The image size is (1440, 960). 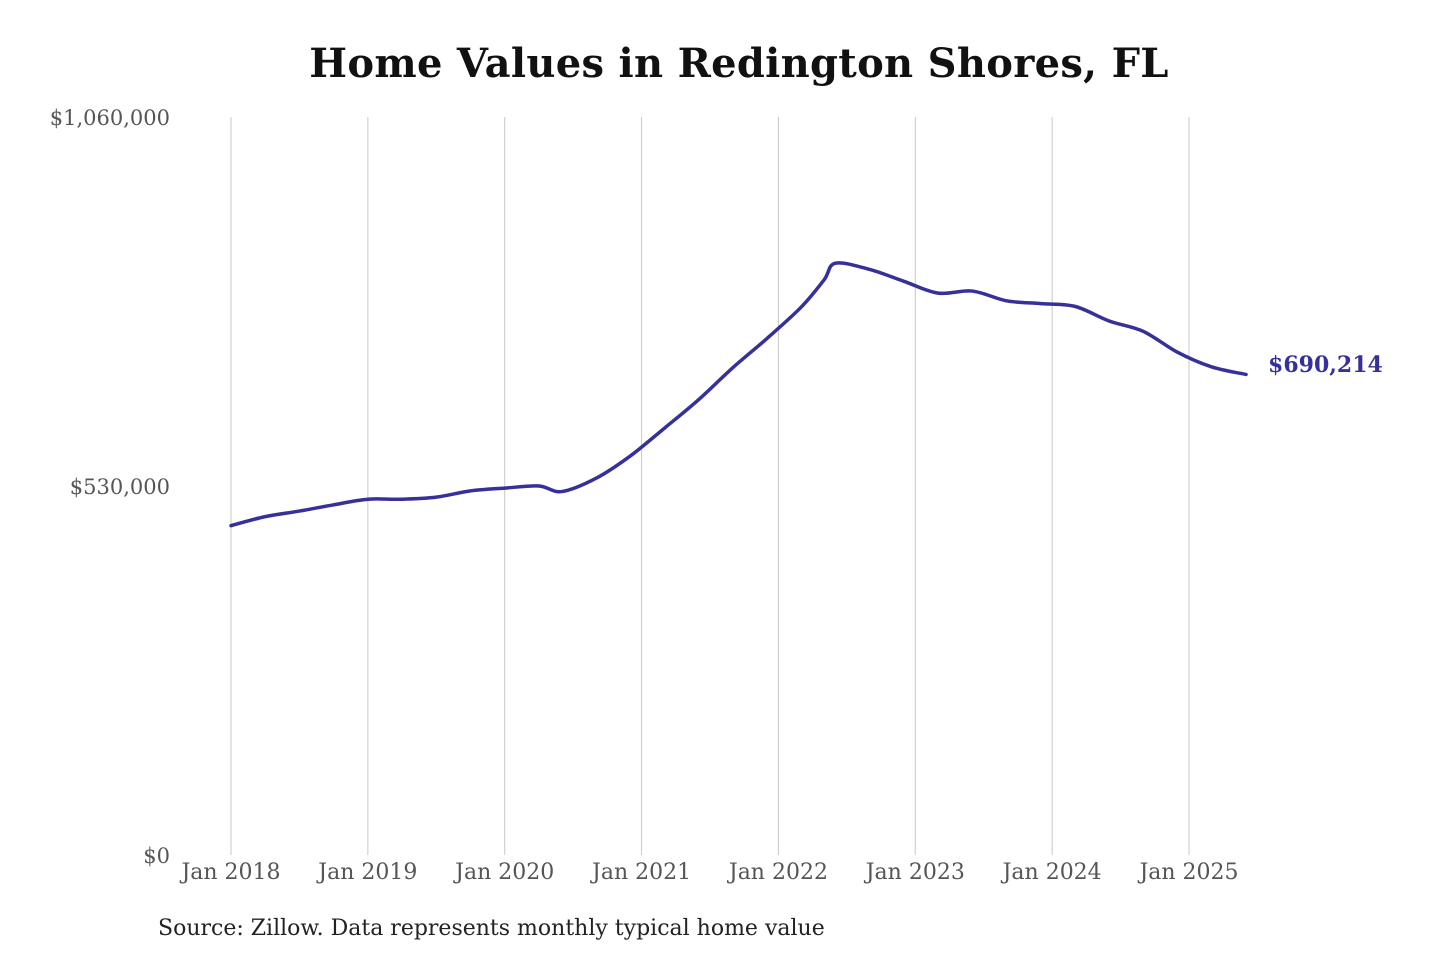 What do you see at coordinates (110, 118) in the screenshot?
I see `y-tick-label: $1,060,000` at bounding box center [110, 118].